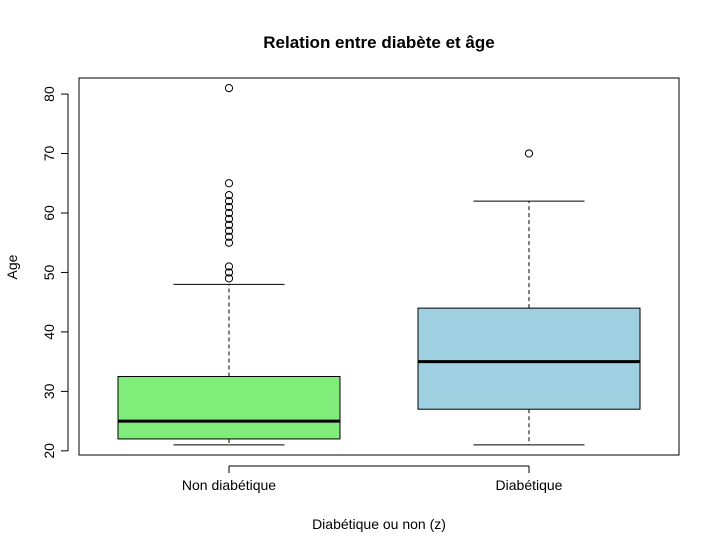  What do you see at coordinates (529, 485) in the screenshot?
I see `x-tick-label: Diabétique` at bounding box center [529, 485].